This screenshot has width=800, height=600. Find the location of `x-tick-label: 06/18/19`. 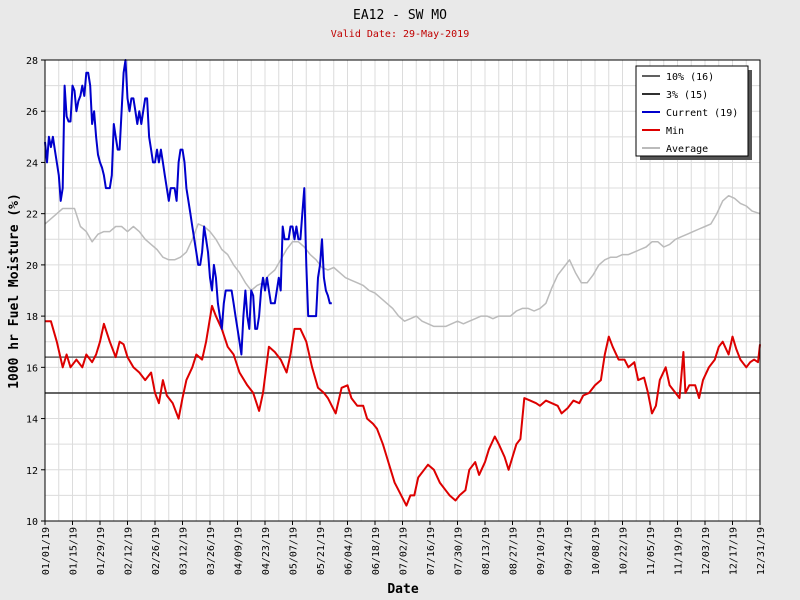

x-tick-label: 06/18/19 is located at coordinates (376, 551).